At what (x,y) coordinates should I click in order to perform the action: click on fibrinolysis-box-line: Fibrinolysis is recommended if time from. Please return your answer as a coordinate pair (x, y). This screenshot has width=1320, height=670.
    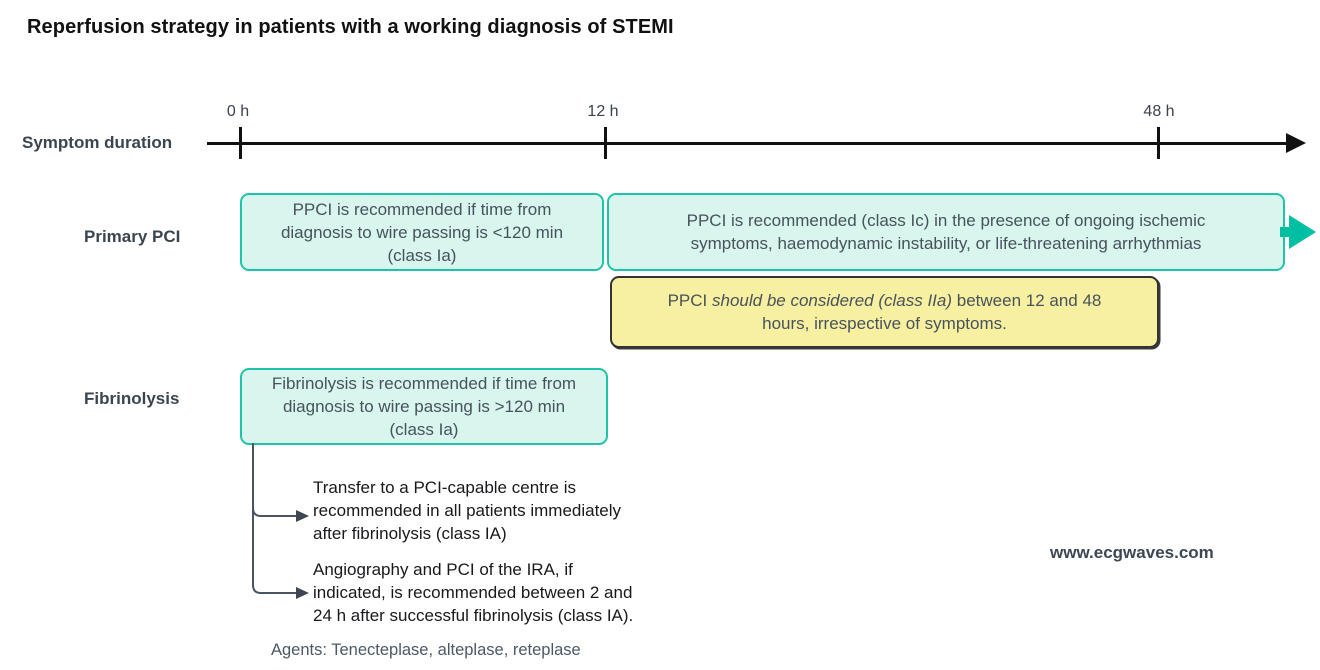
    Looking at the image, I should click on (424, 383).